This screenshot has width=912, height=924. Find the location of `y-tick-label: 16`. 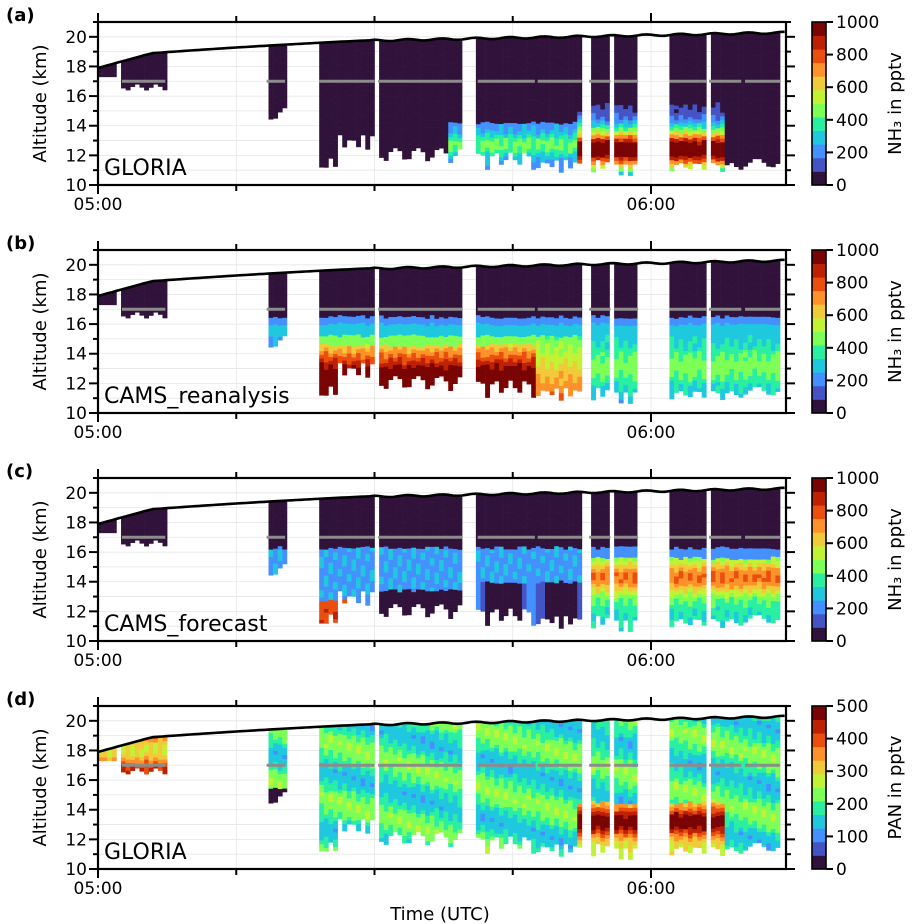

y-tick-label: 16 is located at coordinates (76, 97).